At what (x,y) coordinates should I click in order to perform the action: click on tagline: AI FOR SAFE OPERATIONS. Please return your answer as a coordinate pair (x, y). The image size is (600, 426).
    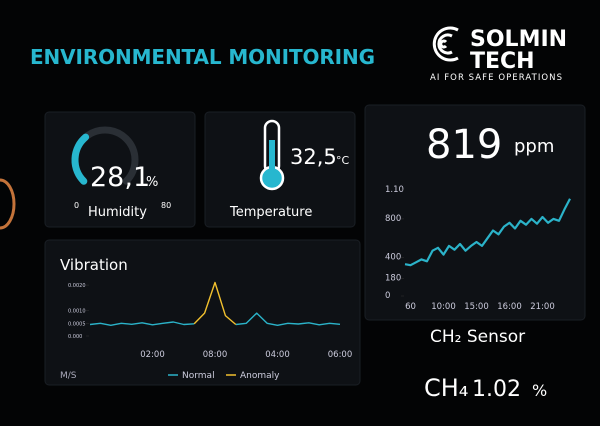
    Looking at the image, I should click on (496, 78).